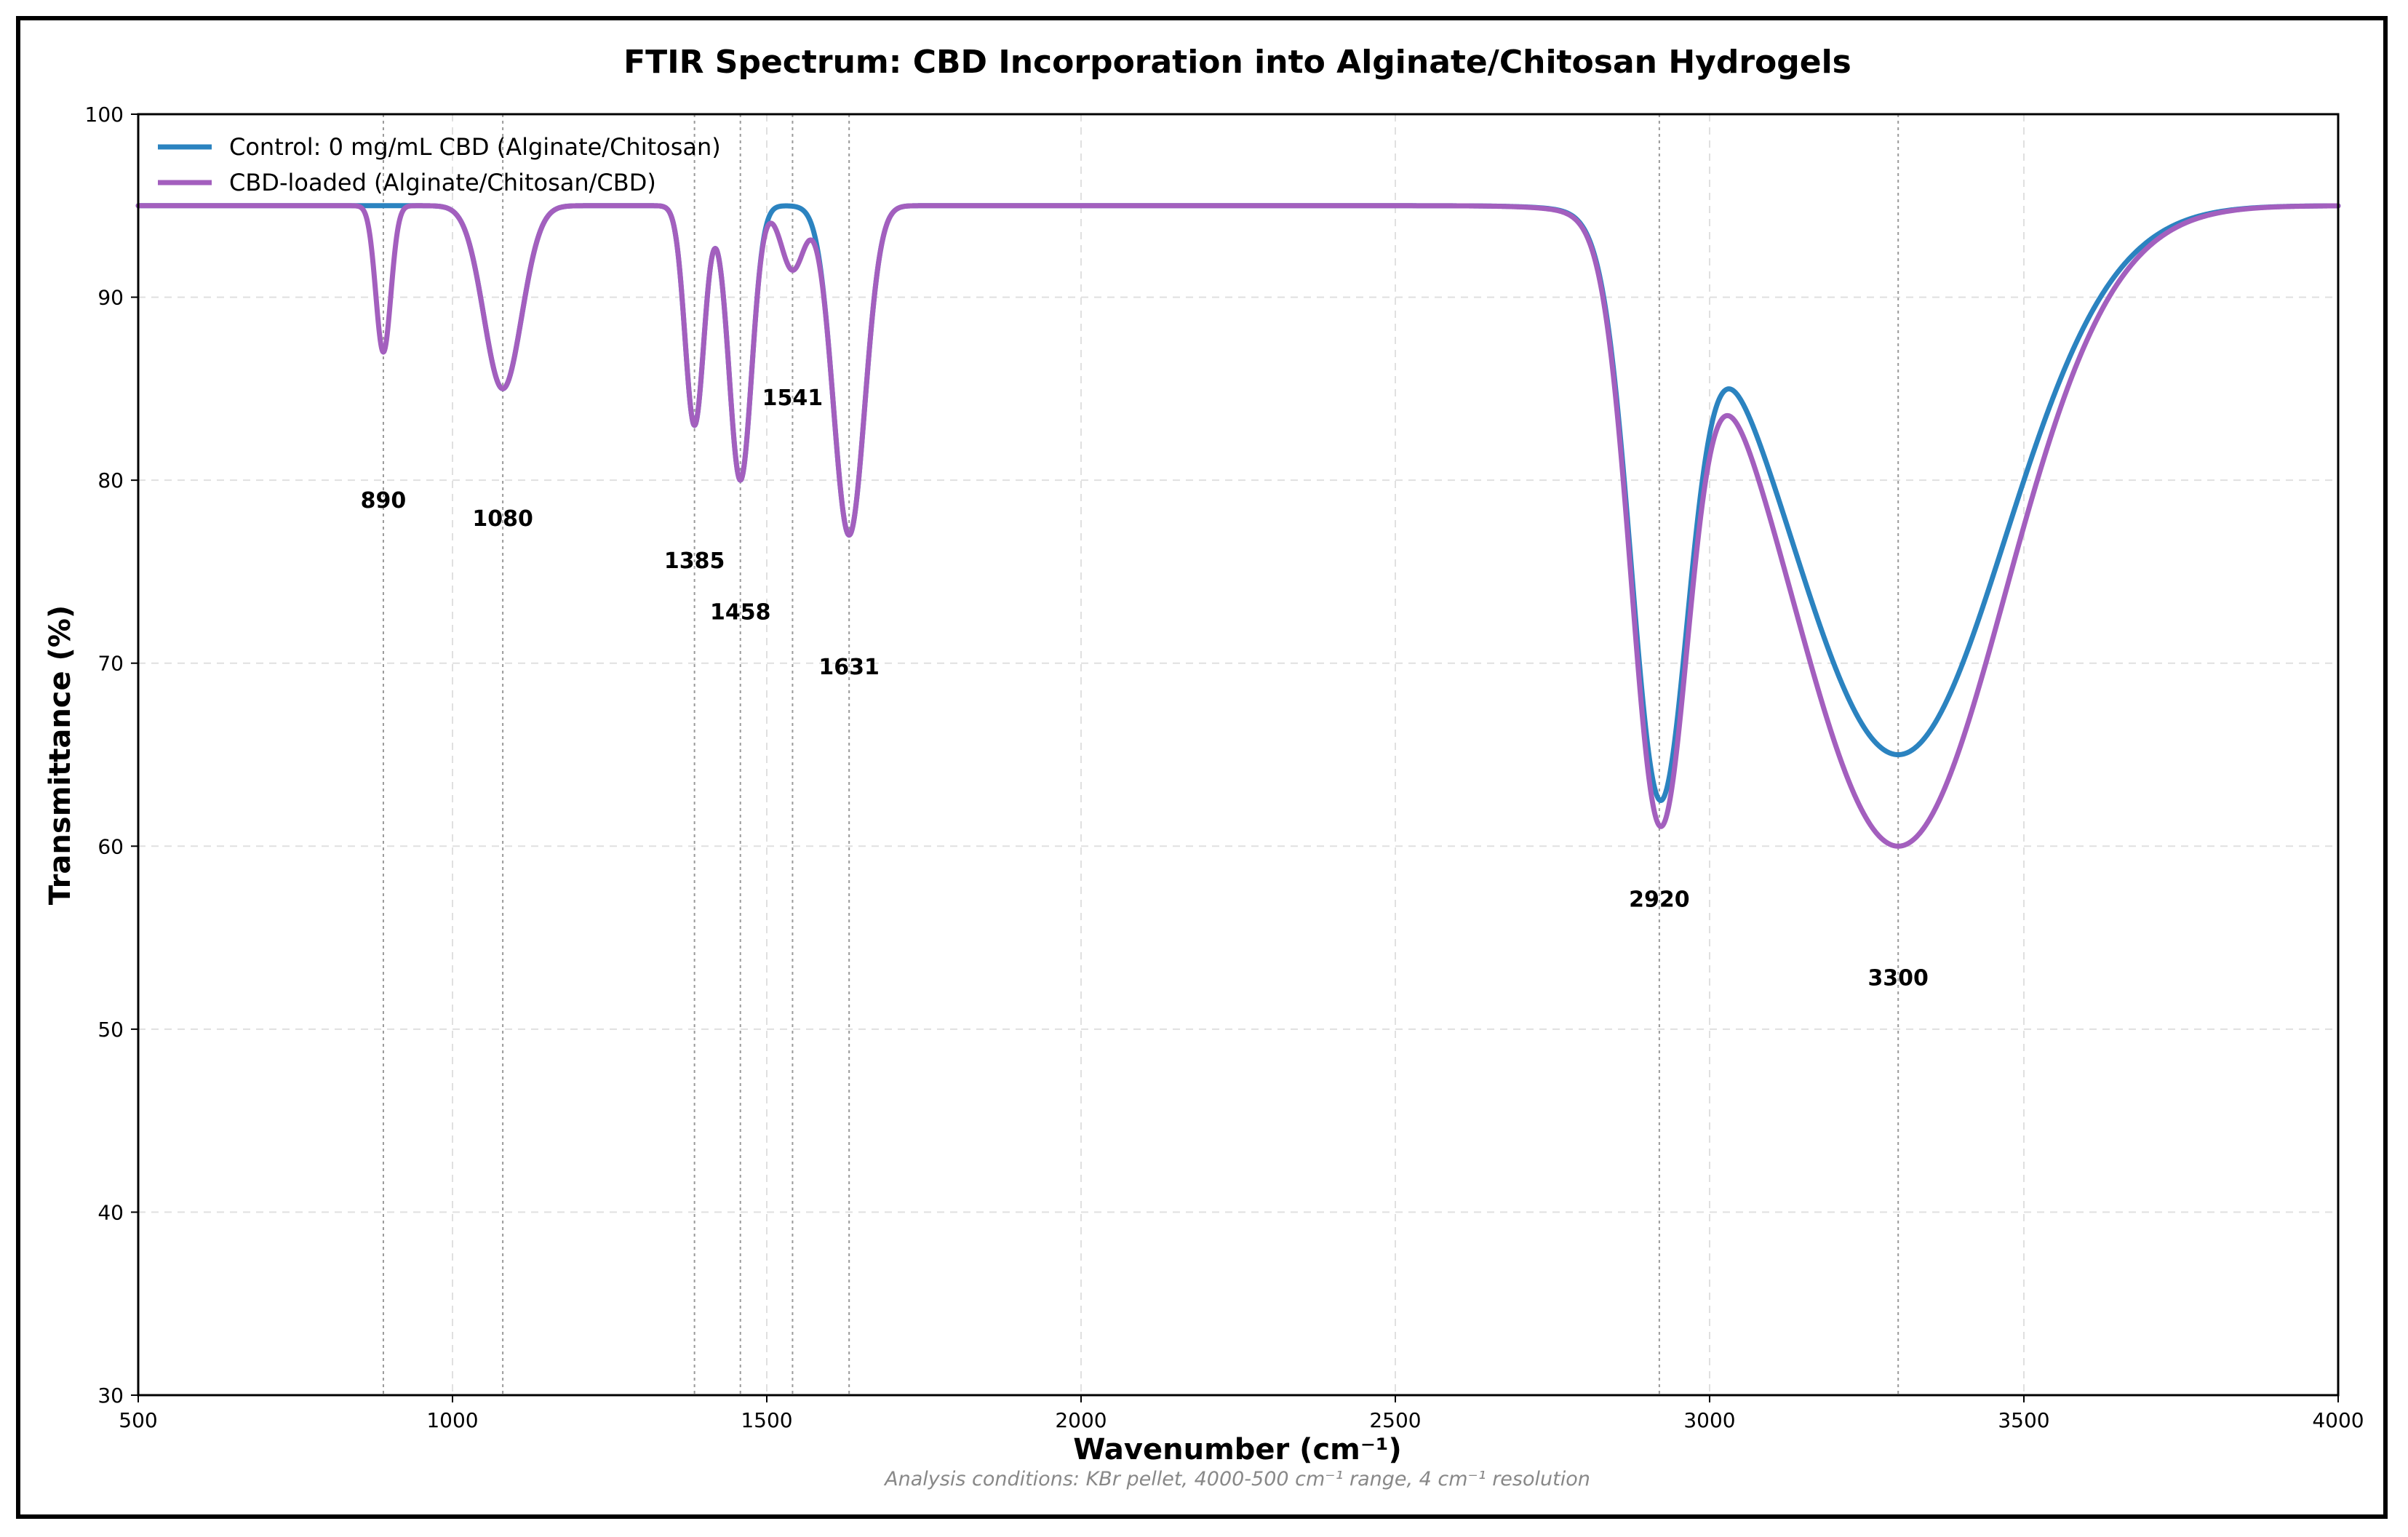  What do you see at coordinates (110, 1396) in the screenshot?
I see `y-tick-label: 30` at bounding box center [110, 1396].